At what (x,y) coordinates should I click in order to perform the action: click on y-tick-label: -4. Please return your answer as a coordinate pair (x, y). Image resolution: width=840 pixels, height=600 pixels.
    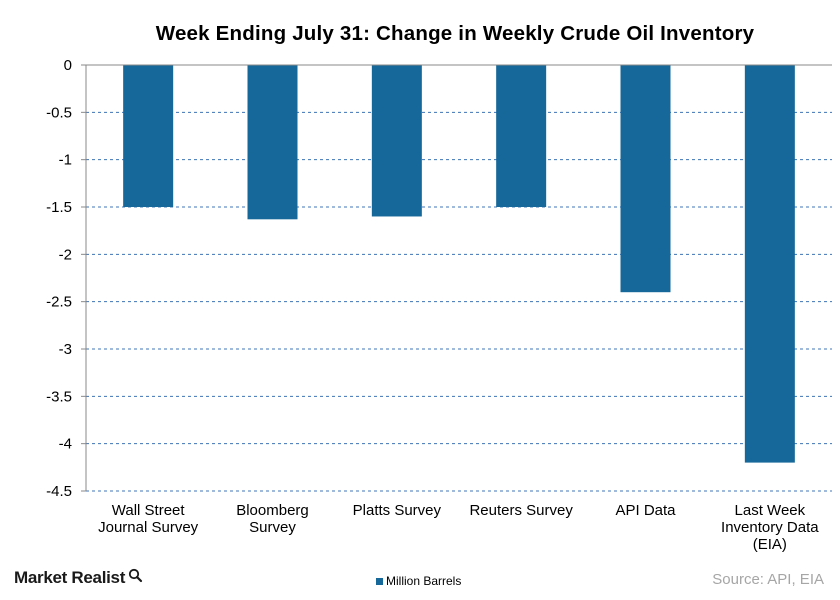
    Looking at the image, I should click on (65, 444).